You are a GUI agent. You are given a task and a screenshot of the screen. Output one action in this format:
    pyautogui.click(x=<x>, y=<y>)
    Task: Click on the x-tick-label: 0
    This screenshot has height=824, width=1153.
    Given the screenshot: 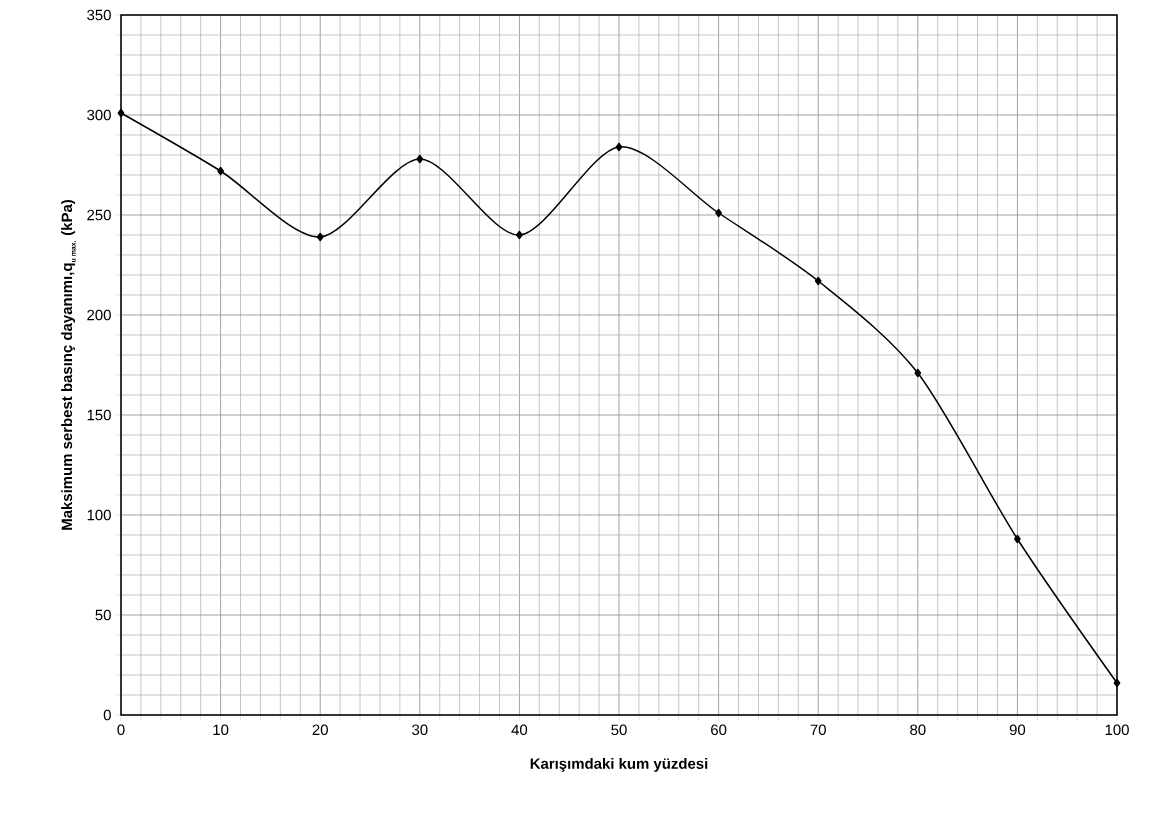 What is the action you would take?
    pyautogui.click(x=121, y=730)
    